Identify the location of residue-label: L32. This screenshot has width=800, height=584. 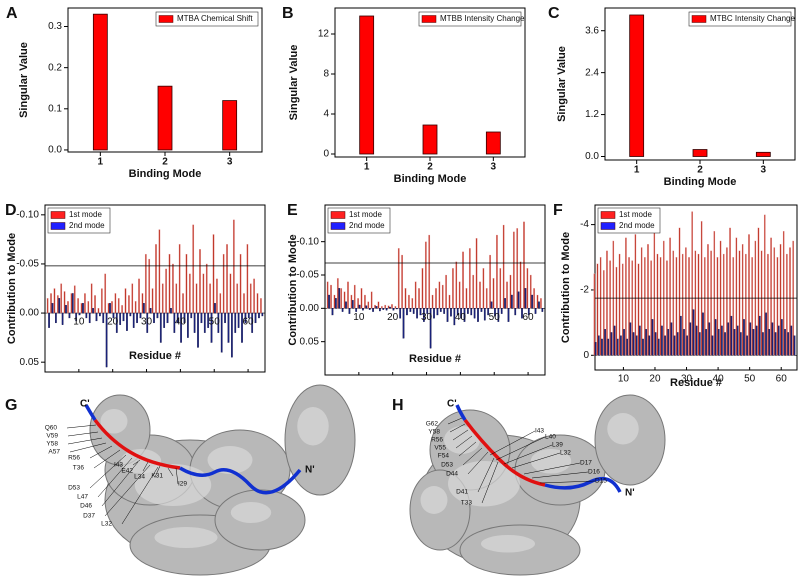
(106, 524).